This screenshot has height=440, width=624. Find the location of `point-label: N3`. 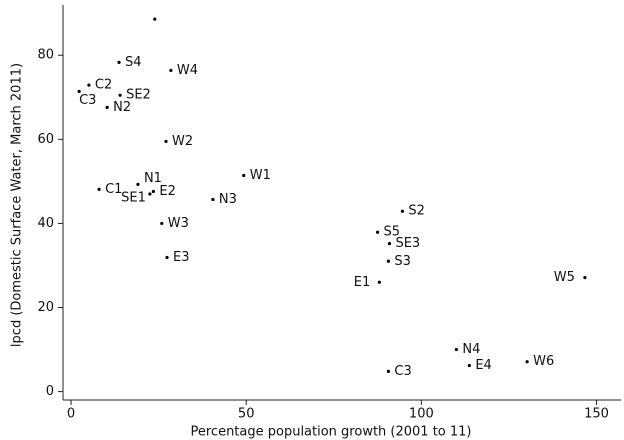

point-label: N3 is located at coordinates (228, 199).